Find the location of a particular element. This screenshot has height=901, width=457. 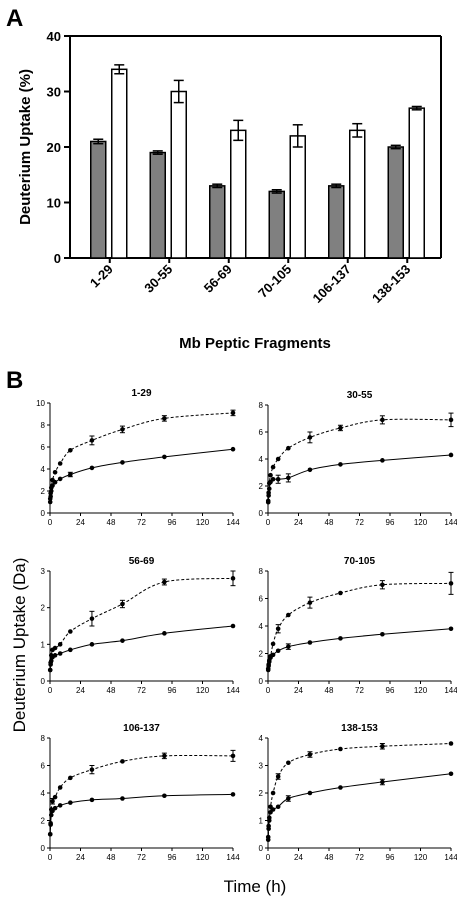

y-tick-label: 0 is located at coordinates (57, 258).